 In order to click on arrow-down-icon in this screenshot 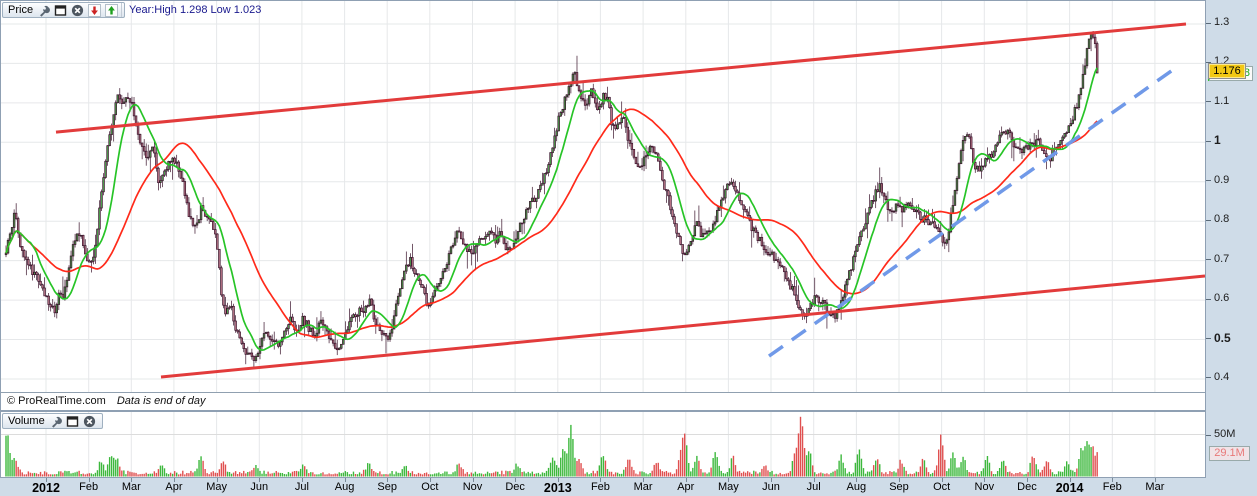, I will do `click(95, 10)`.